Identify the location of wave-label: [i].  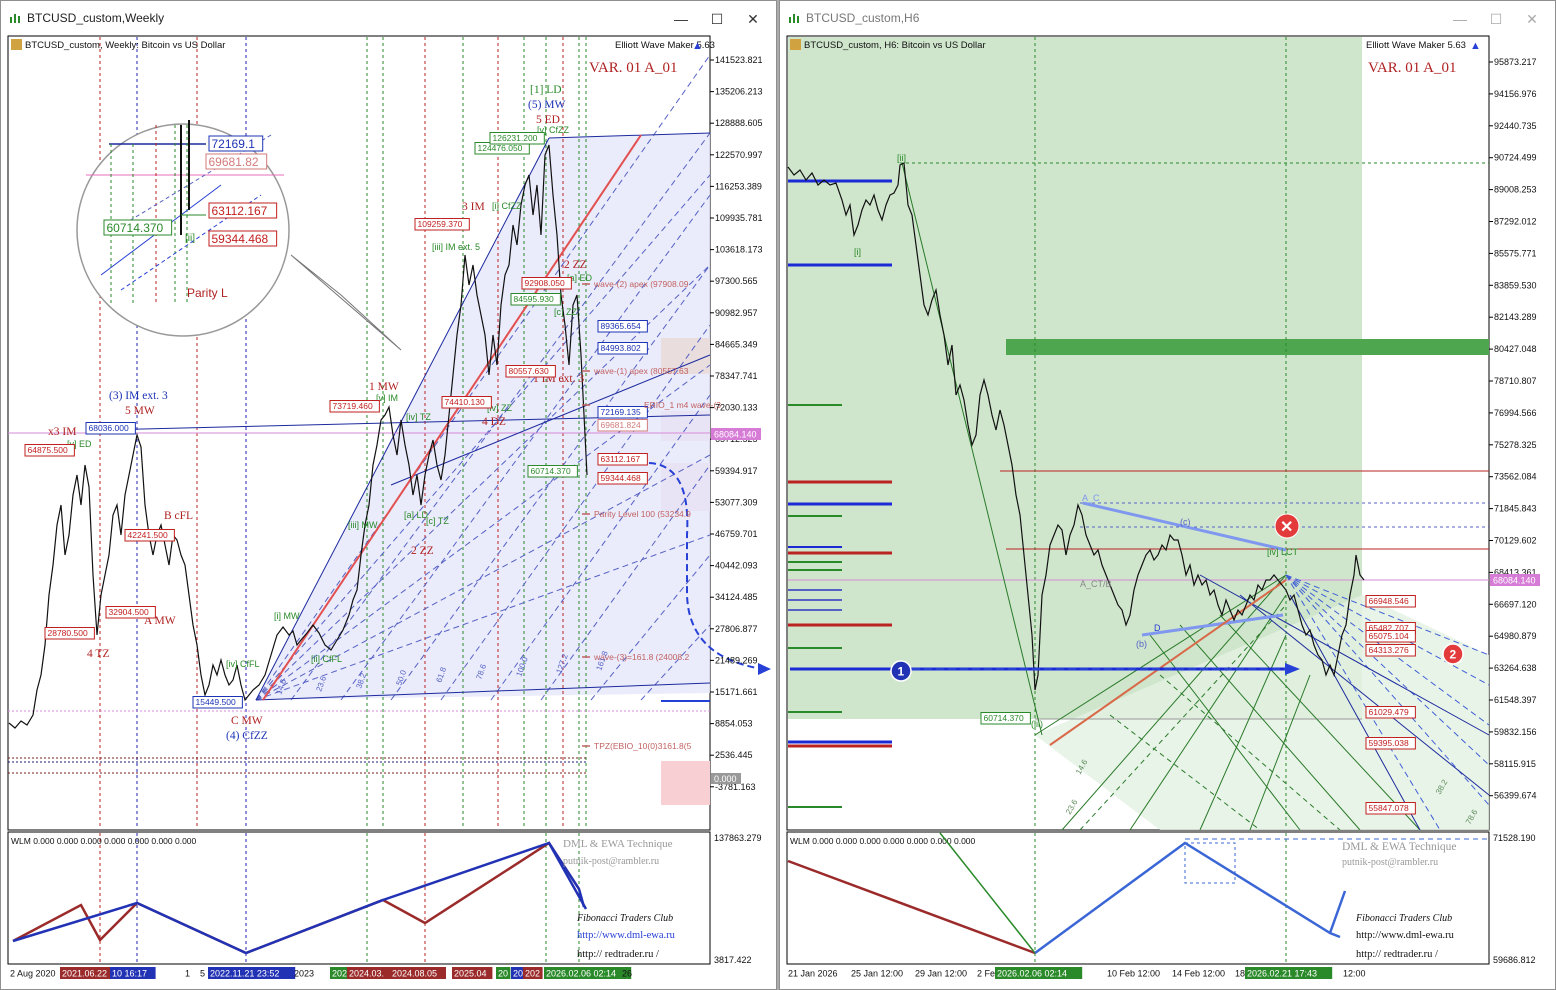
(857, 252).